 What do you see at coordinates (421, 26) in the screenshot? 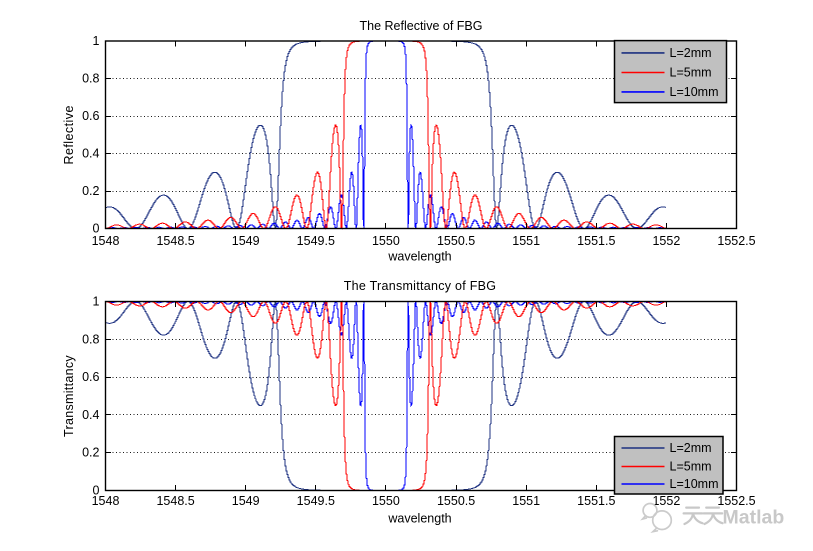
I see `svg-text: The Reflective of FBG` at bounding box center [421, 26].